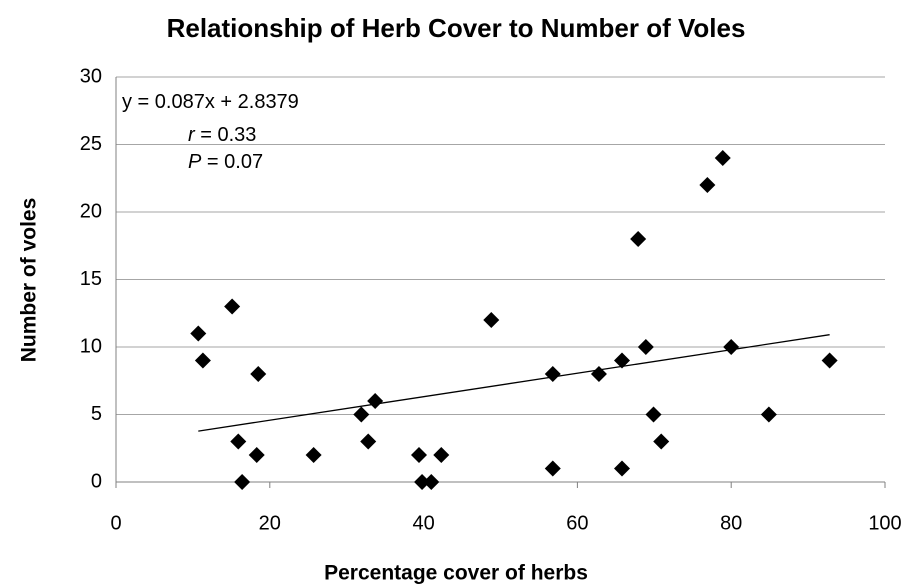 Image resolution: width=913 pixels, height=587 pixels. I want to click on annotation-symbol: r, so click(192, 135).